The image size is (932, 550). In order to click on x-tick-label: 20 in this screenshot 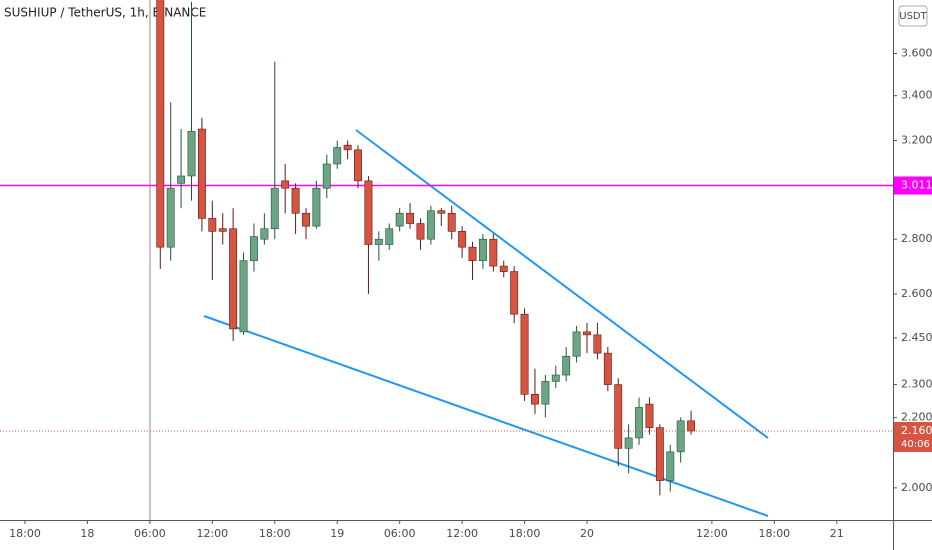, I will do `click(587, 533)`.